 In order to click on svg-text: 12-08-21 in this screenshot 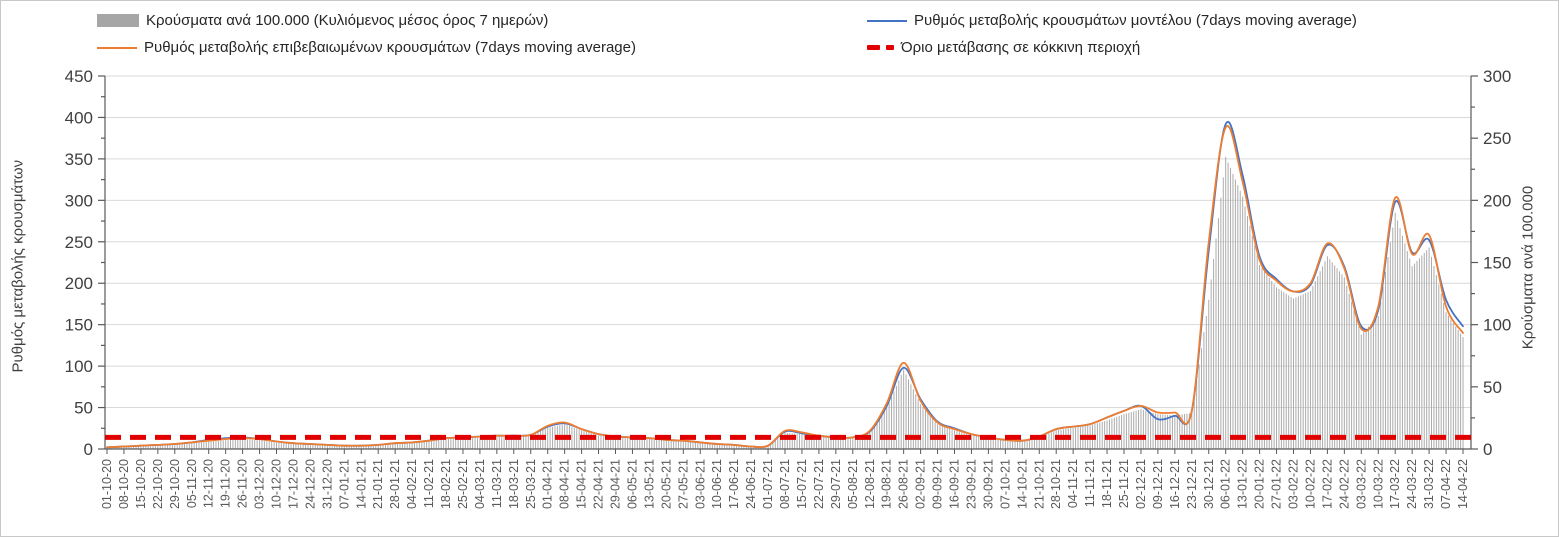, I will do `click(870, 484)`.